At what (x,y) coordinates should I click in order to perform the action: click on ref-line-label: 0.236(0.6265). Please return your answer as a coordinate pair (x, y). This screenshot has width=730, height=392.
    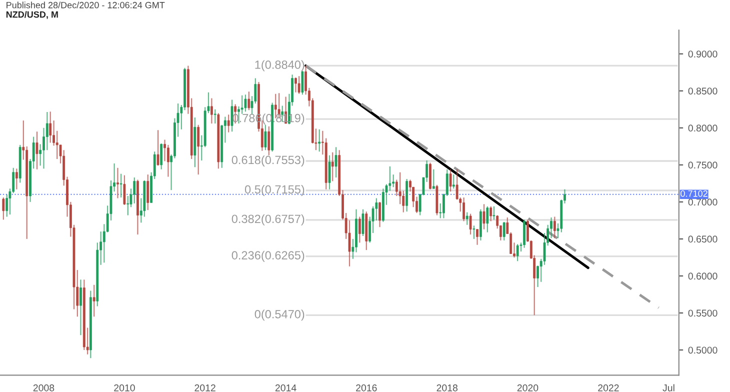
    Looking at the image, I should click on (268, 256).